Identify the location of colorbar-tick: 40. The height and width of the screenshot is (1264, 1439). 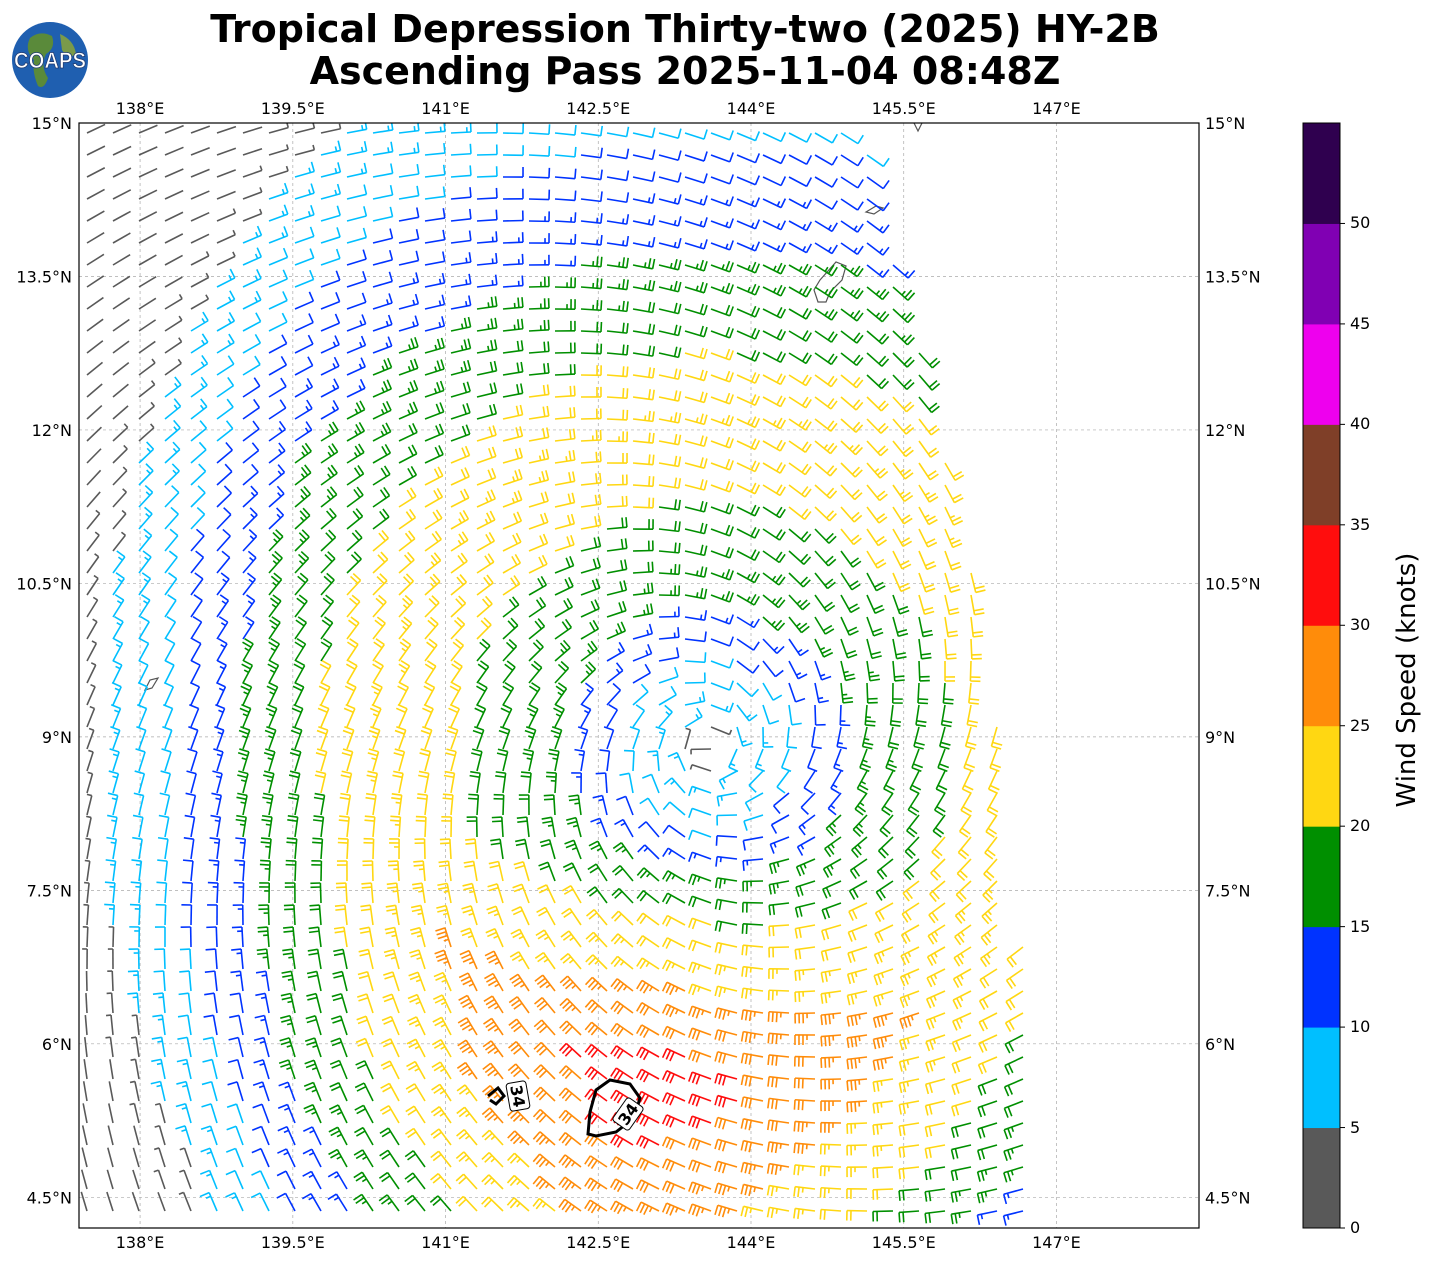
(1360, 424).